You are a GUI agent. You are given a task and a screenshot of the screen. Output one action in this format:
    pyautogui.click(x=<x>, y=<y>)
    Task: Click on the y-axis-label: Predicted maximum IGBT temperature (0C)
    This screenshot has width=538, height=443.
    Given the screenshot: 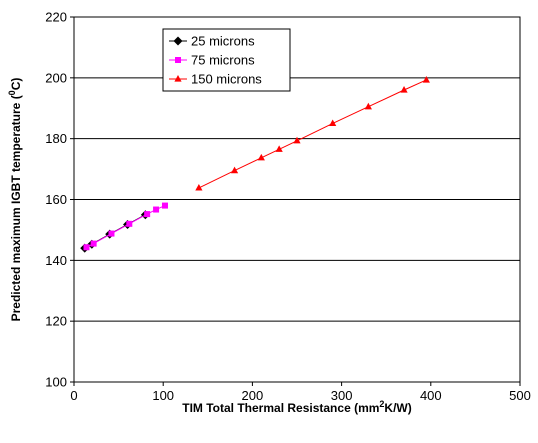 What is the action you would take?
    pyautogui.click(x=15, y=200)
    